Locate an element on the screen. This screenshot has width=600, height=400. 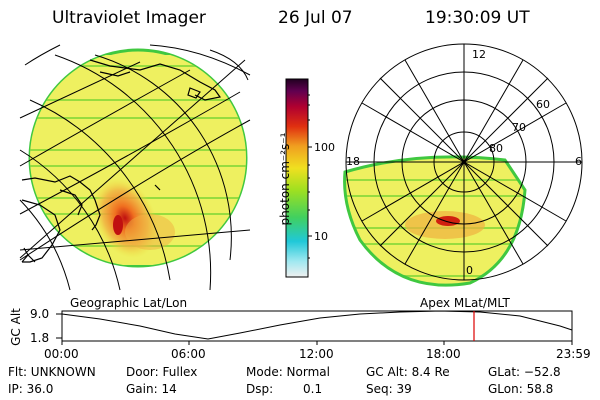
mlt-label-0: 0 is located at coordinates (469, 270).